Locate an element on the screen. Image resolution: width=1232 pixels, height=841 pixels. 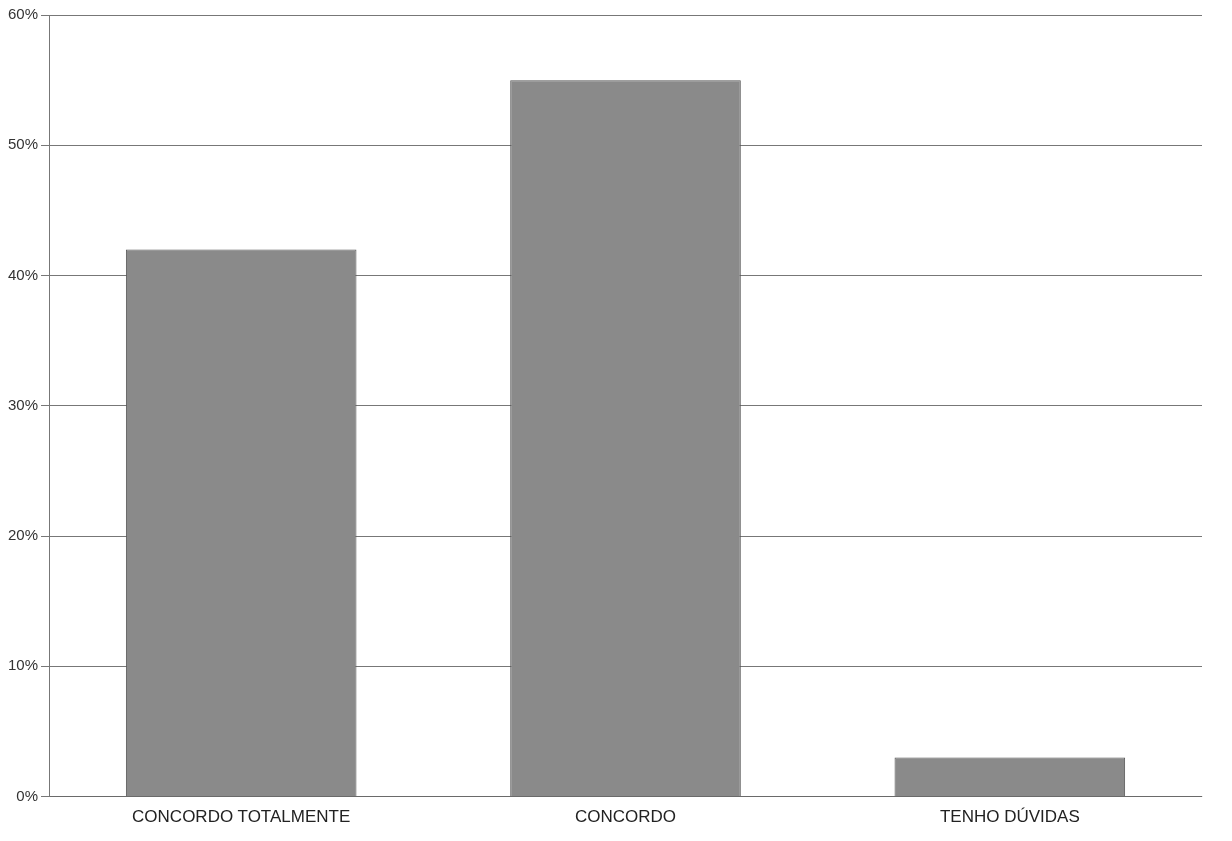
y-tick-label: 40% is located at coordinates (23, 274).